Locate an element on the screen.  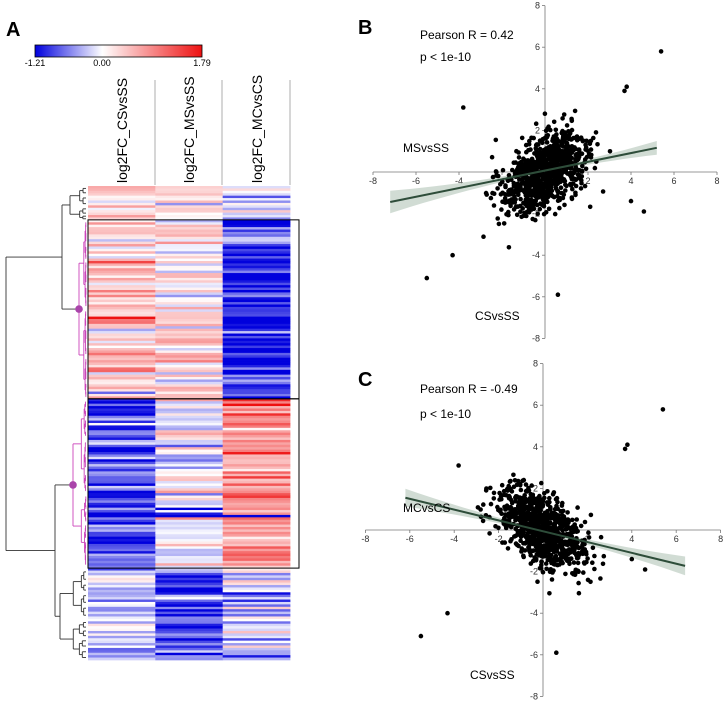
x-tick-label: -8 is located at coordinates (365, 539).